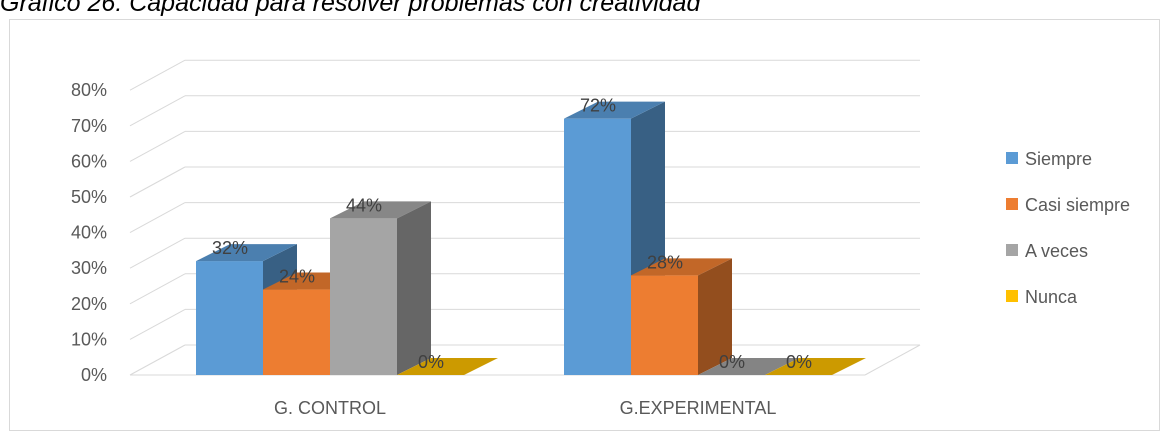 The image size is (1163, 432). I want to click on y-tick-label: 0%, so click(94, 375).